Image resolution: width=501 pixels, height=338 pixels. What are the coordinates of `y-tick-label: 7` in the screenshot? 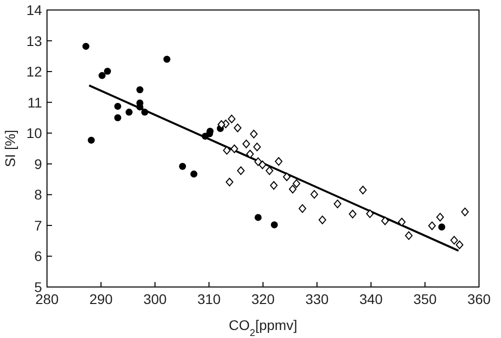 It's located at (38, 225).